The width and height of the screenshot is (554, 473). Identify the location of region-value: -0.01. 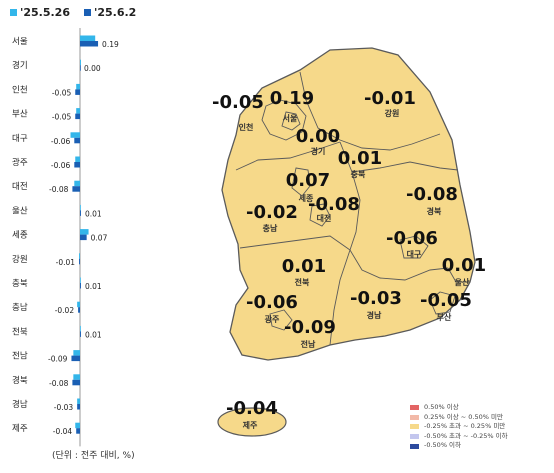
(390, 98).